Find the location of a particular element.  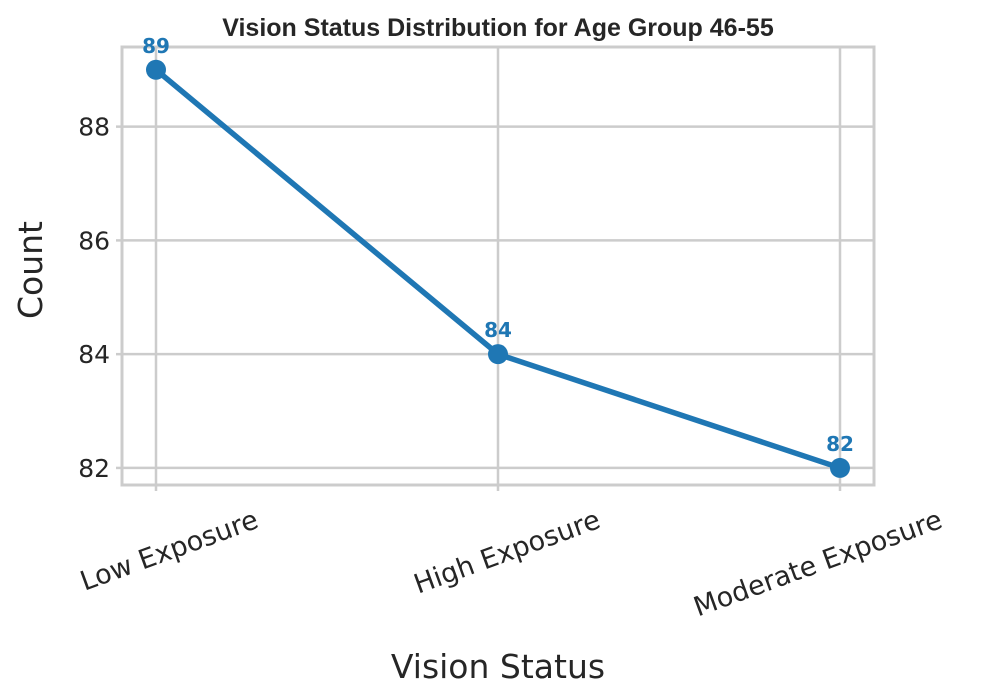

y-tick-label: 84 is located at coordinates (94, 354).